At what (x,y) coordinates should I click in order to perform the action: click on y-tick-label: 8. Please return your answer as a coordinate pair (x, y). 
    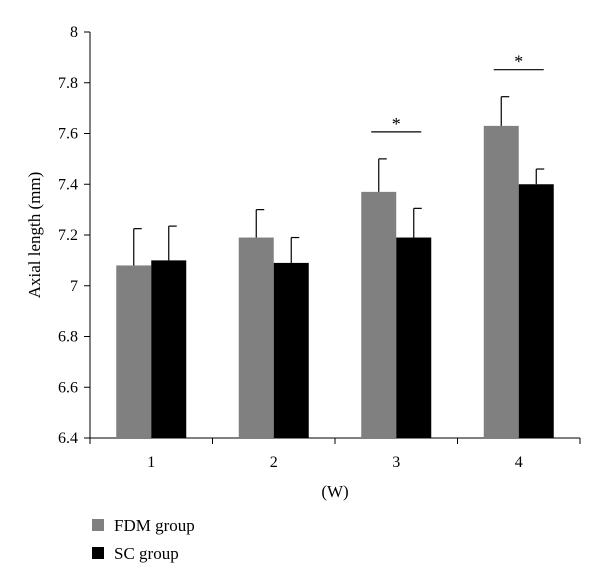
    Looking at the image, I should click on (74, 32).